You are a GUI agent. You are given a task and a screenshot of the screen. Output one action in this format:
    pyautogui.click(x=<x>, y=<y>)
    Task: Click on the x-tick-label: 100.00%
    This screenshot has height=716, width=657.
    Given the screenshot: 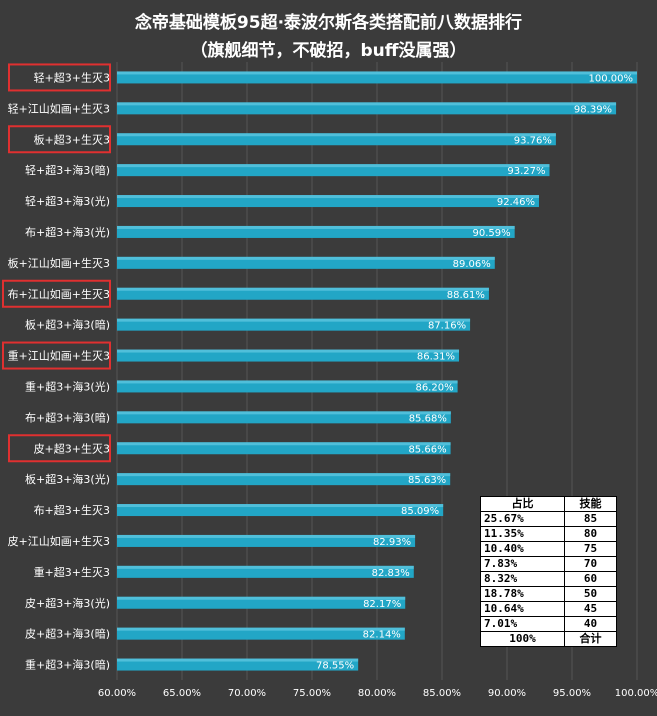 What is the action you would take?
    pyautogui.click(x=636, y=693)
    